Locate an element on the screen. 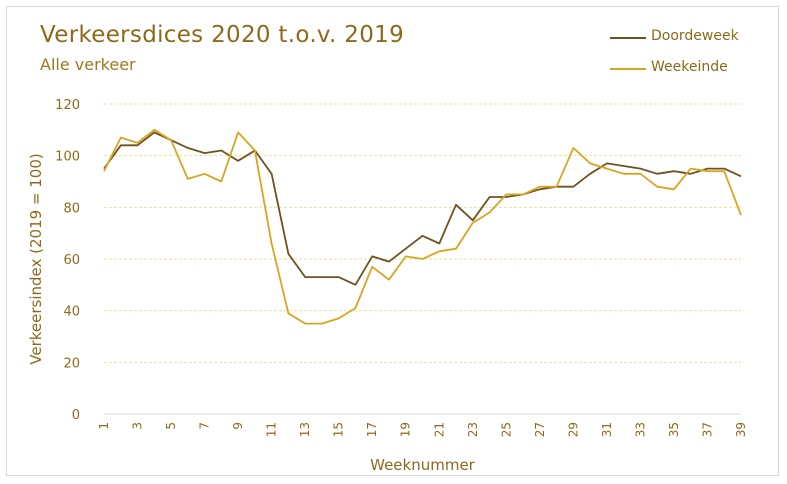  x-tick-label: 5 is located at coordinates (171, 426).